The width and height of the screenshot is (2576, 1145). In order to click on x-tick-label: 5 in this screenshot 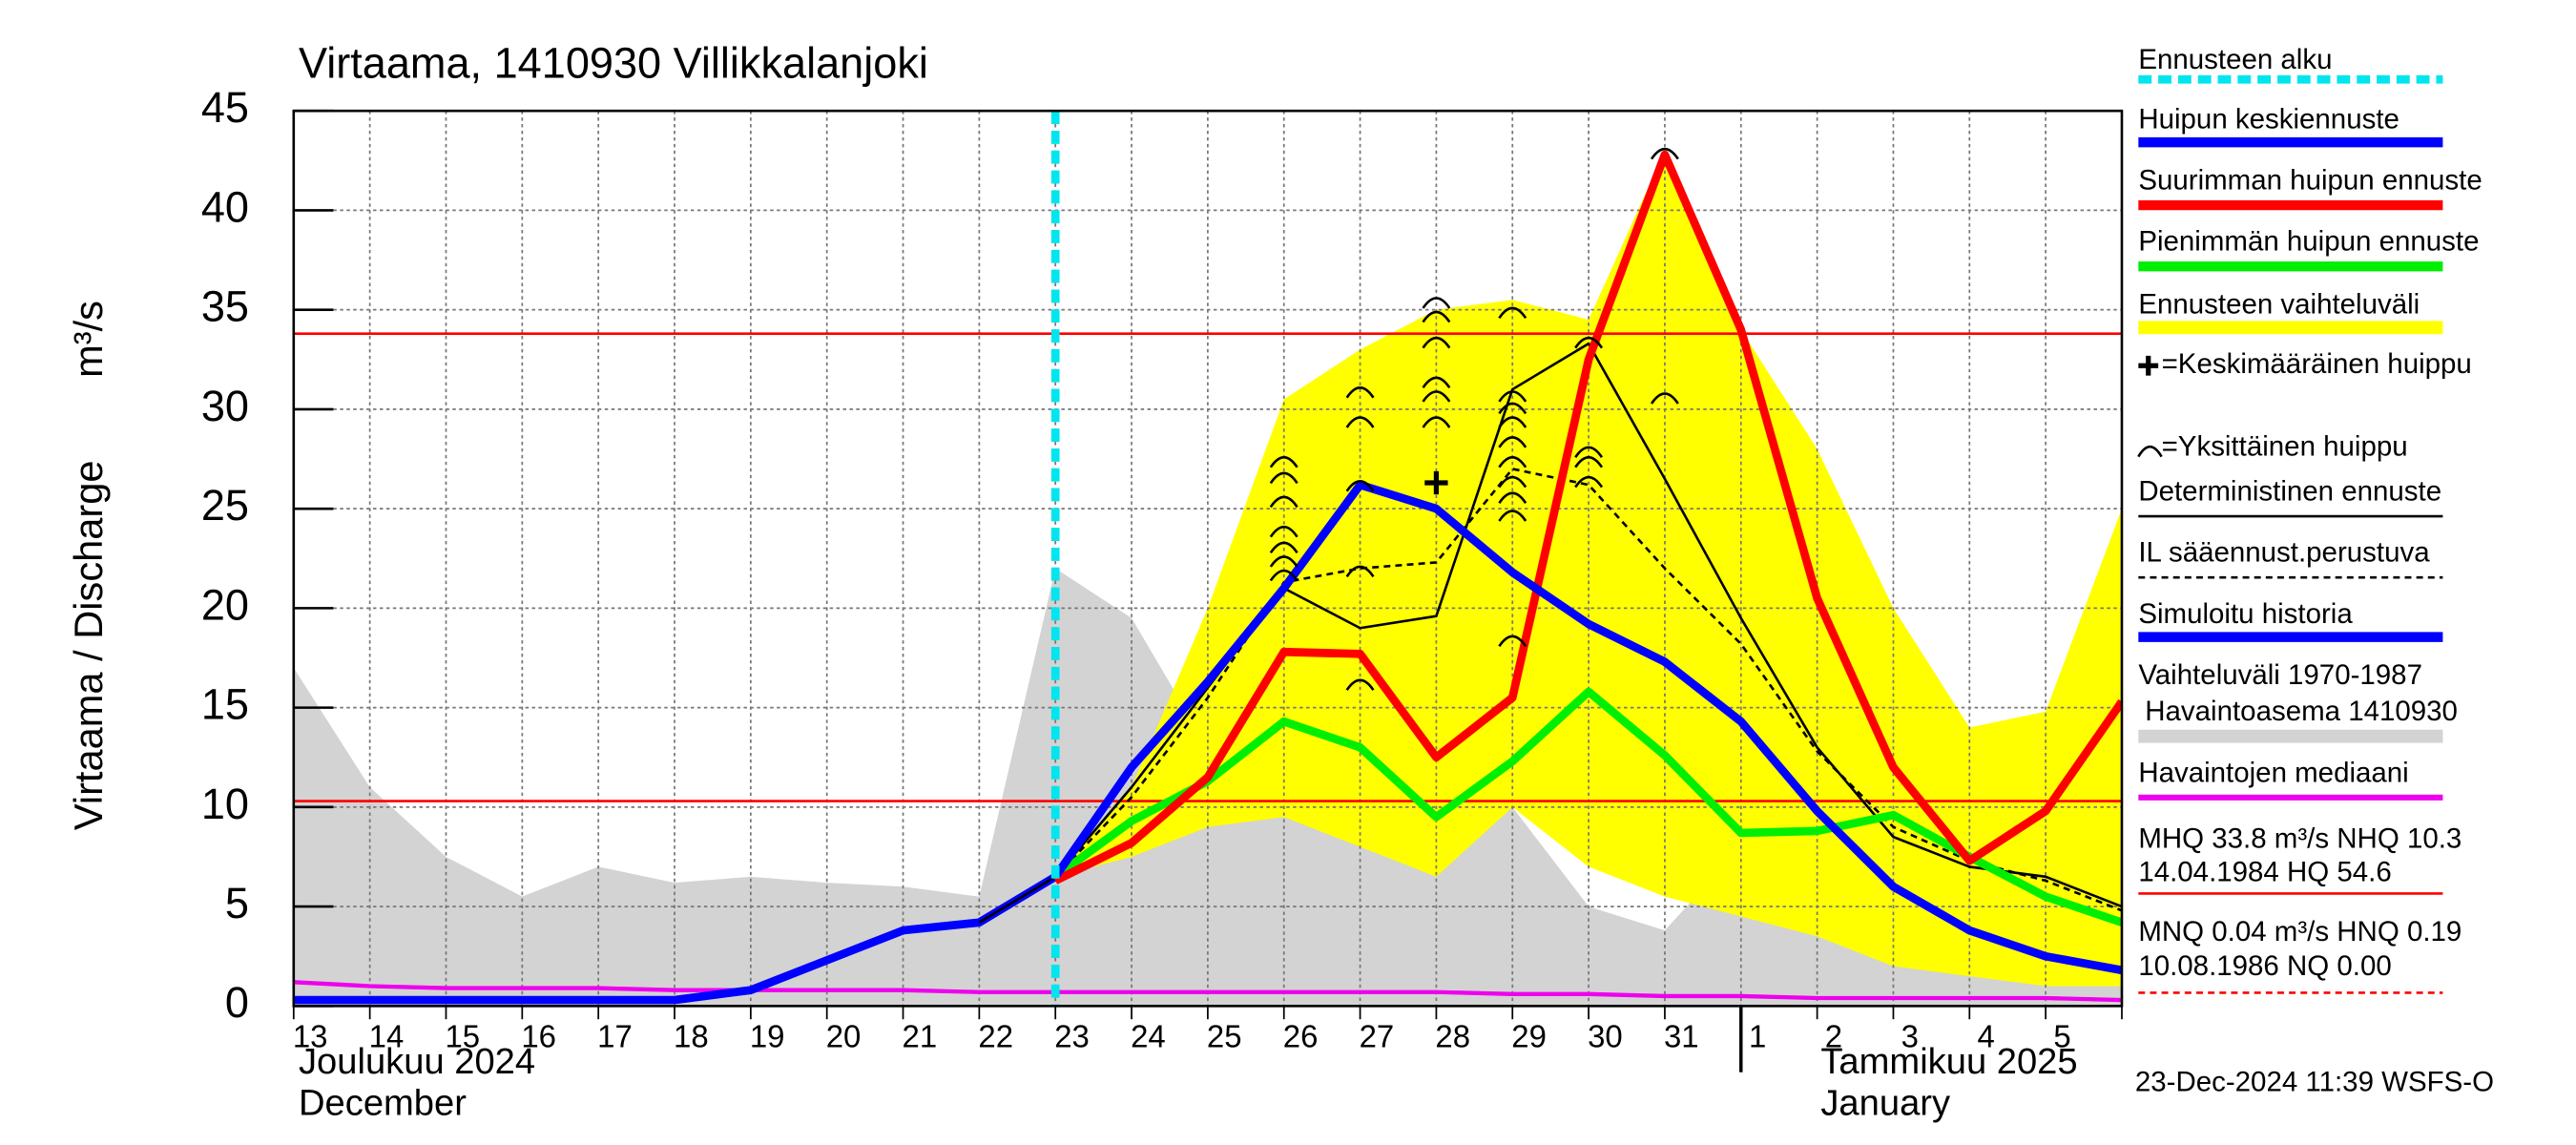, I will do `click(2061, 1036)`.